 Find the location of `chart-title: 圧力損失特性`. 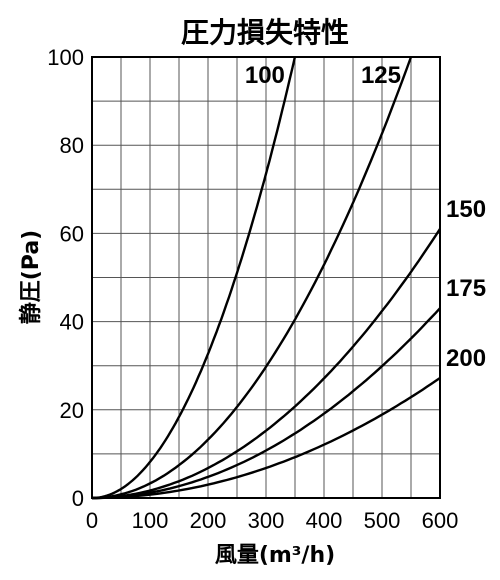

chart-title: 圧力損失特性 is located at coordinates (265, 32).